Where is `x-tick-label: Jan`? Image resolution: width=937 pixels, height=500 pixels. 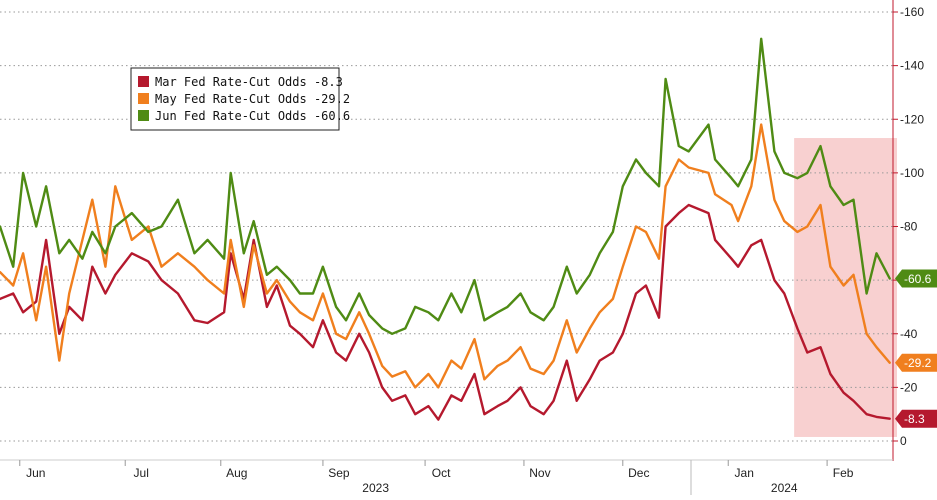
x-tick-label: Jan is located at coordinates (744, 473).